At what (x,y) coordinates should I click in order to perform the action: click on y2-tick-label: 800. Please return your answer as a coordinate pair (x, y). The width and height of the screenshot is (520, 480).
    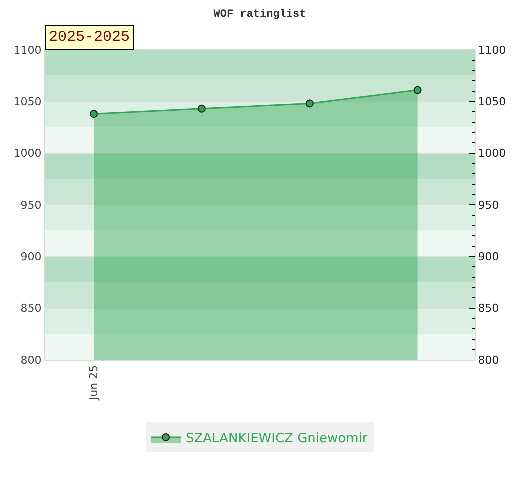
    Looking at the image, I should click on (489, 360).